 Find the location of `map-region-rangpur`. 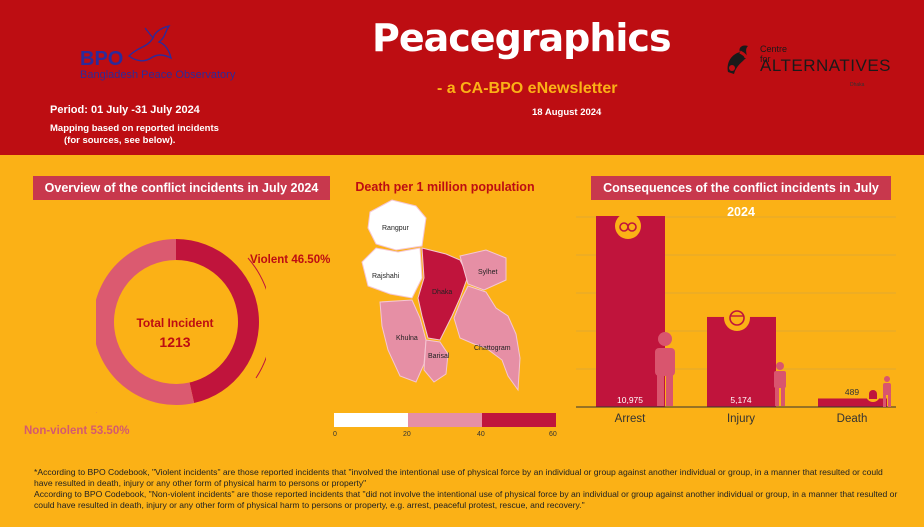

map-region-rangpur is located at coordinates (397, 225).